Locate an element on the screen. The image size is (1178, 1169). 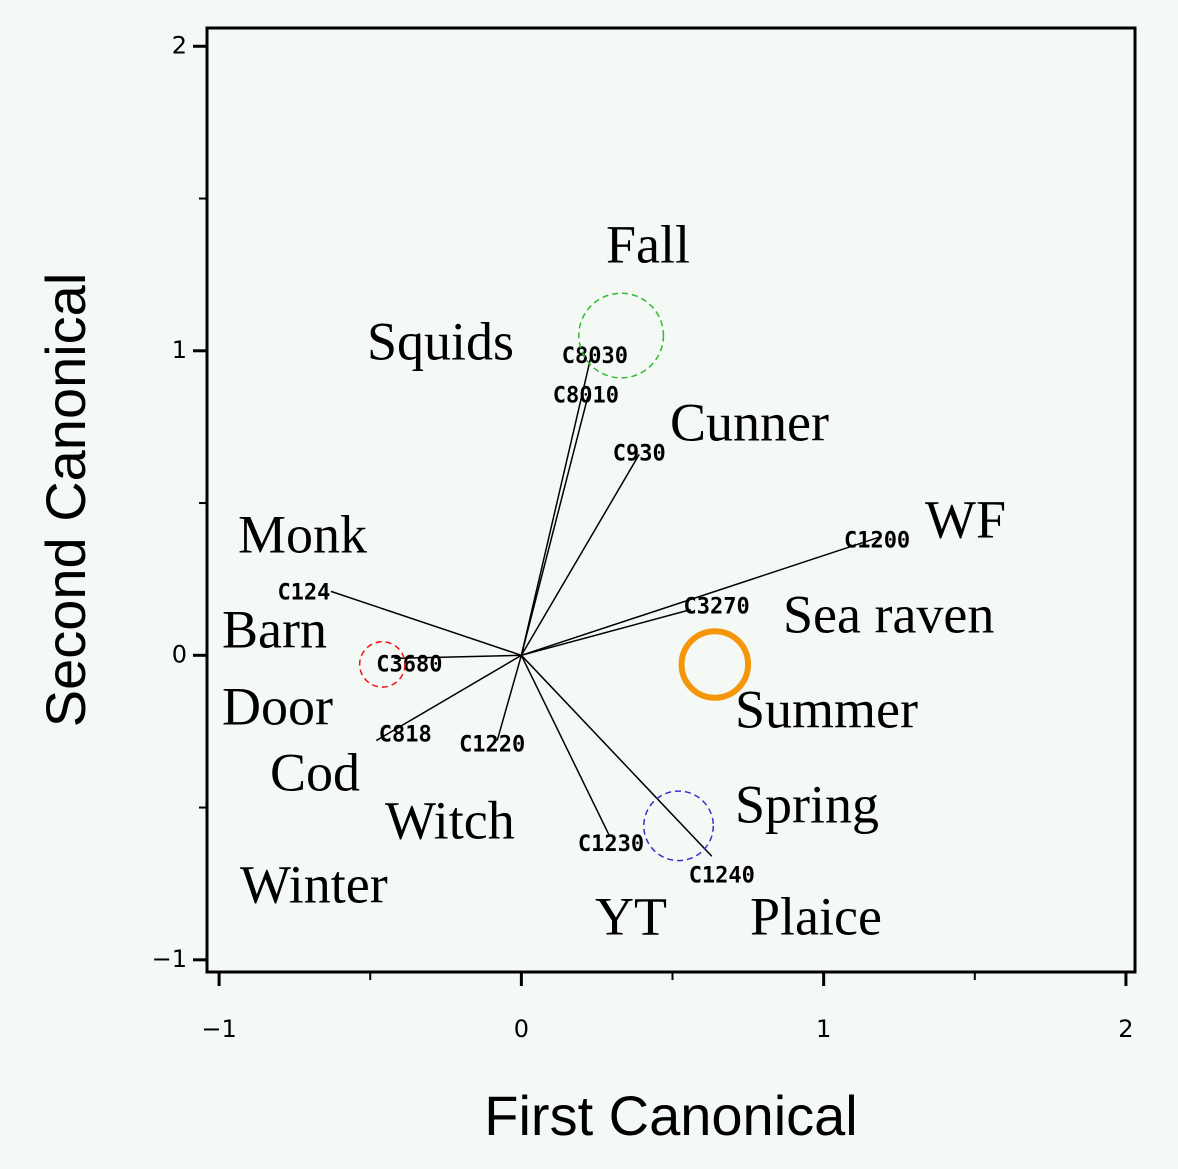
group-label: Fall is located at coordinates (648, 244).